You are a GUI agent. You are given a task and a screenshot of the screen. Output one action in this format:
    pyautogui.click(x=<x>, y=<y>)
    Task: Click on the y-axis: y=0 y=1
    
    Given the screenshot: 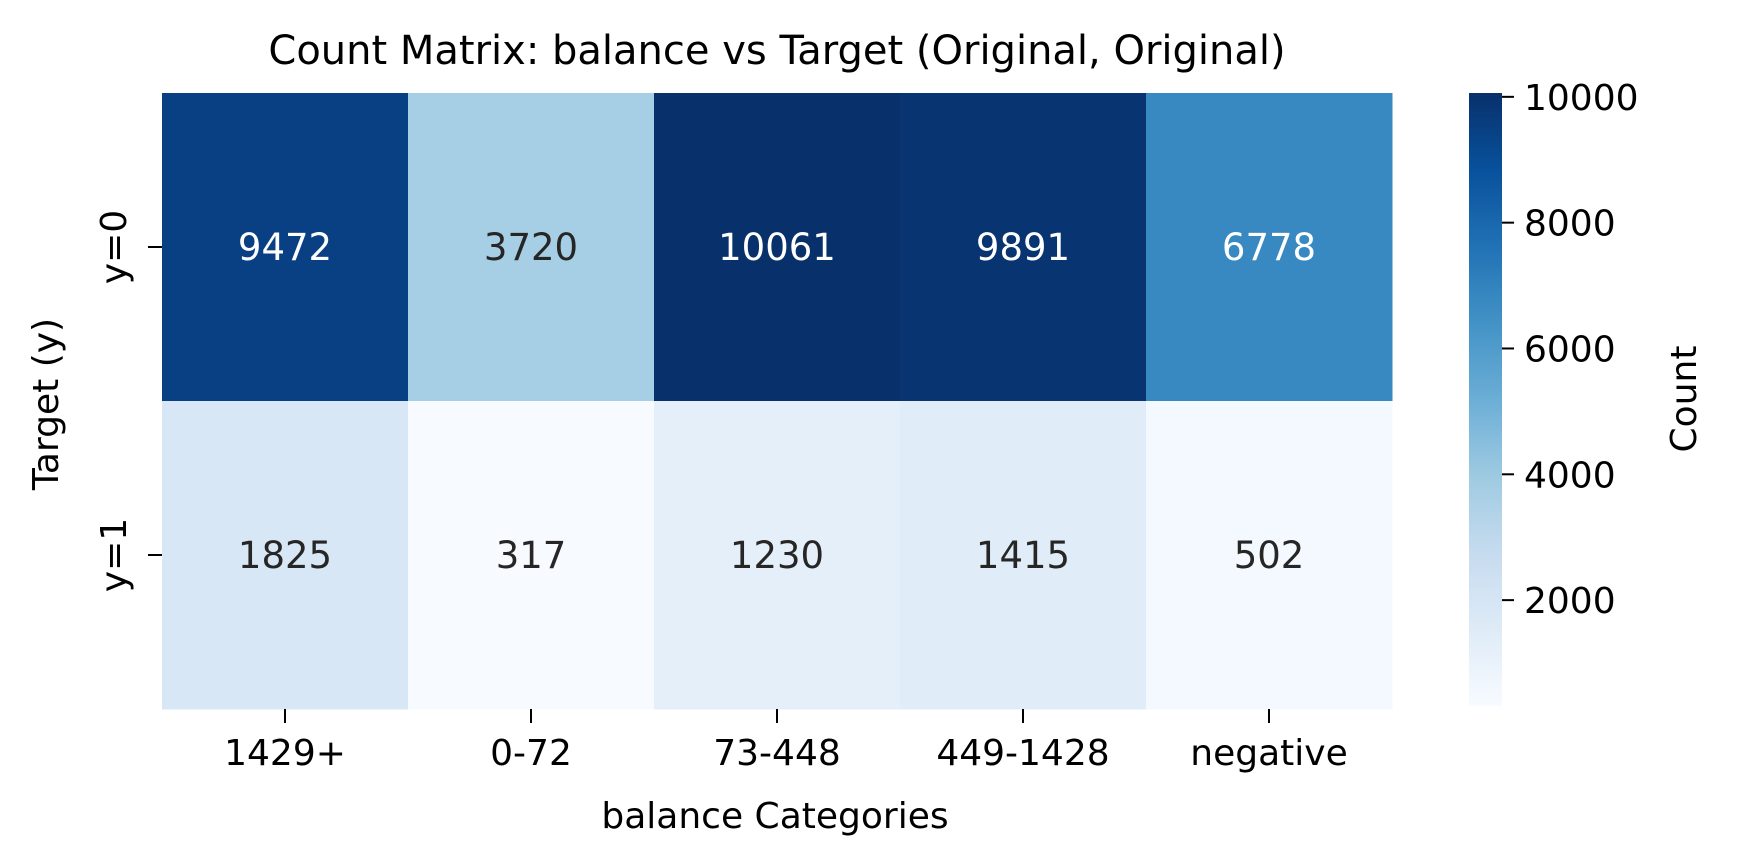 What is the action you would take?
    pyautogui.click(x=128, y=401)
    